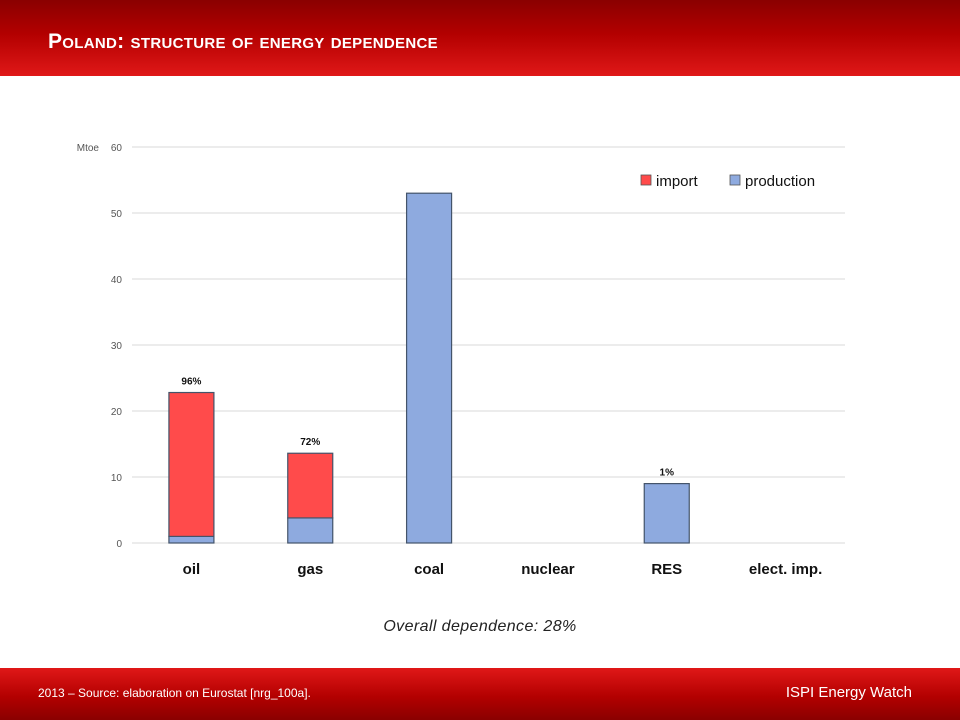 The width and height of the screenshot is (960, 720). I want to click on y-tick-label: 20, so click(117, 412).